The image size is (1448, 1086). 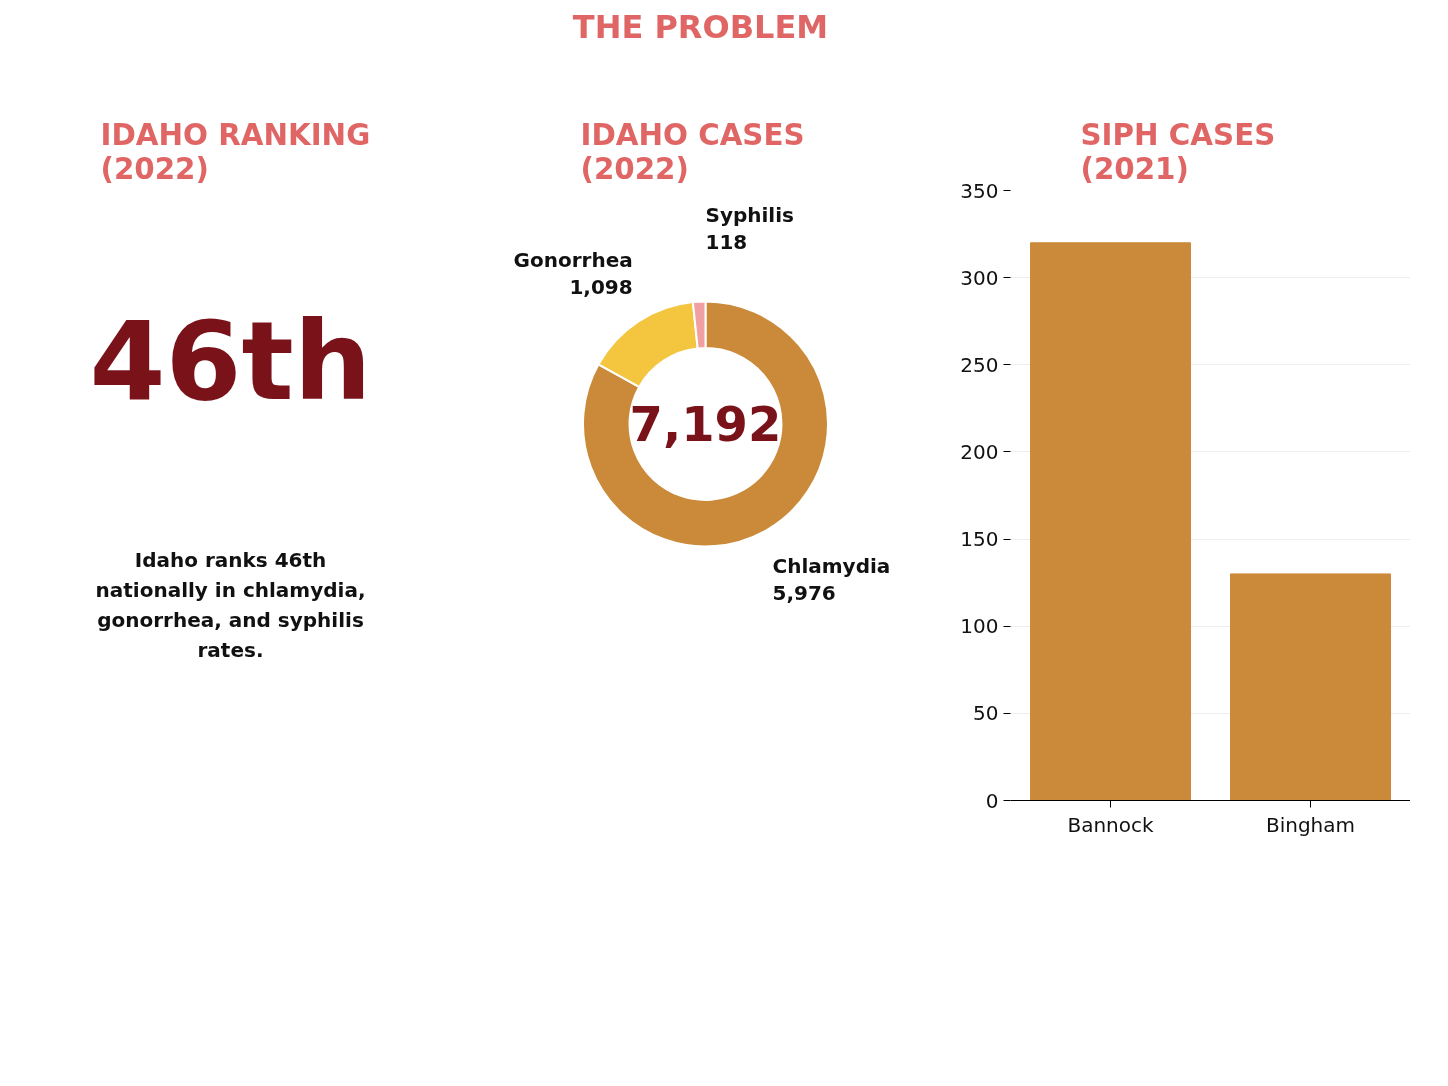 What do you see at coordinates (979, 626) in the screenshot?
I see `y-tick-label: 100` at bounding box center [979, 626].